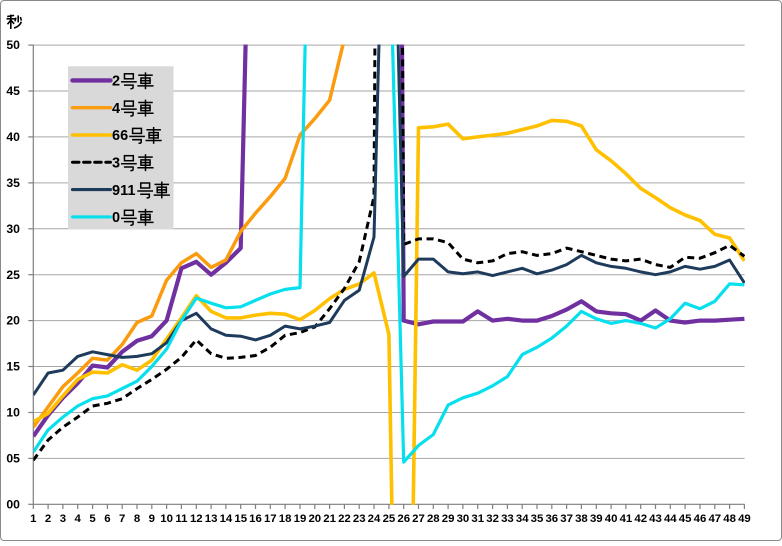 The height and width of the screenshot is (546, 782). What do you see at coordinates (13, 504) in the screenshot?
I see `svg-text: 00` at bounding box center [13, 504].